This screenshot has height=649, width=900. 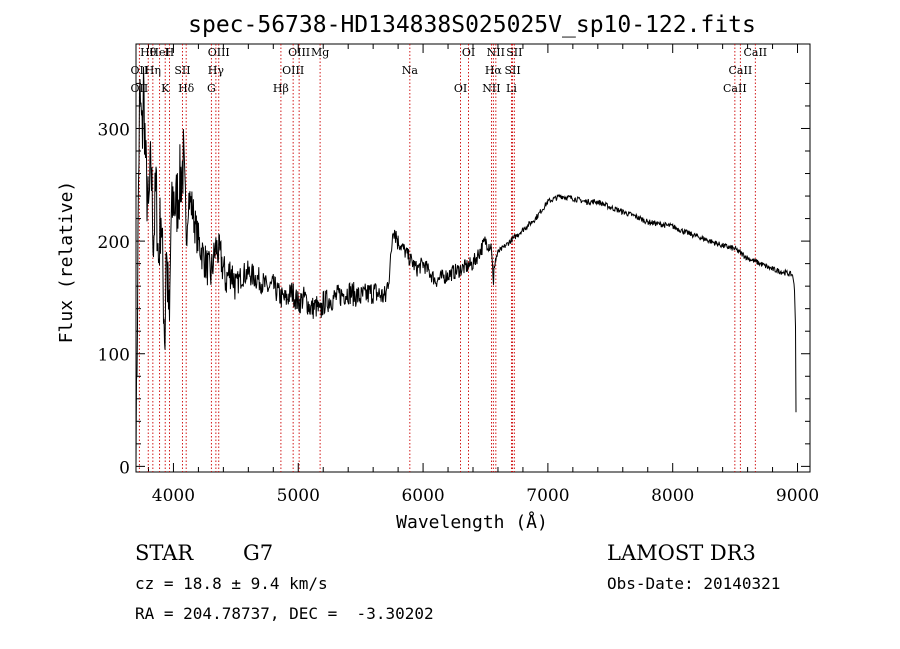 What do you see at coordinates (114, 130) in the screenshot?
I see `y-tick-label: 300` at bounding box center [114, 130].